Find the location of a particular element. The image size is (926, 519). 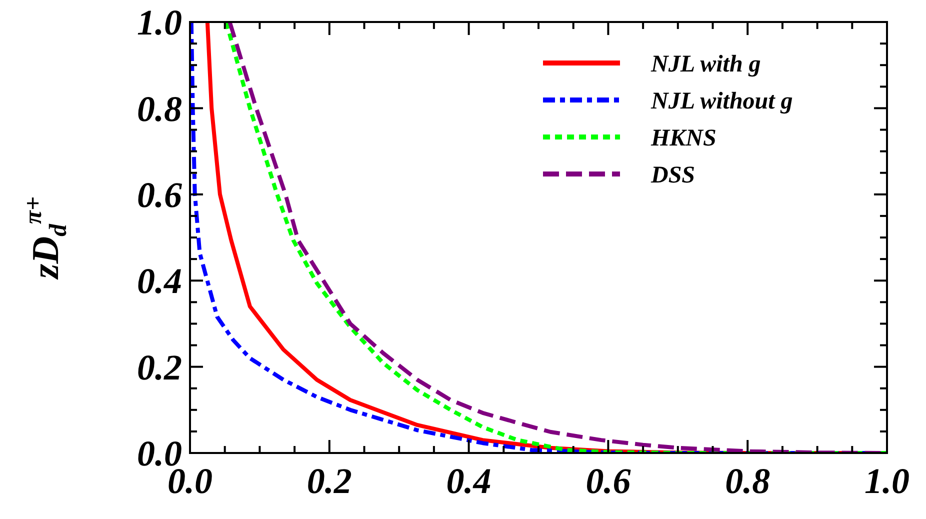

legend-label: NJL with g is located at coordinates (705, 64).